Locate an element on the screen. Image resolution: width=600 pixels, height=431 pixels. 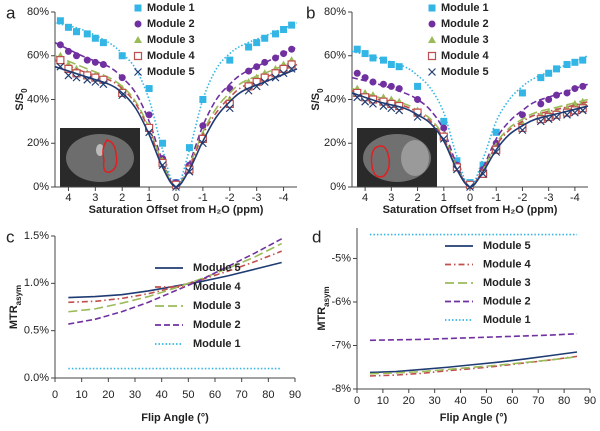
y-tick-label: 1.0% is located at coordinates (36, 283).